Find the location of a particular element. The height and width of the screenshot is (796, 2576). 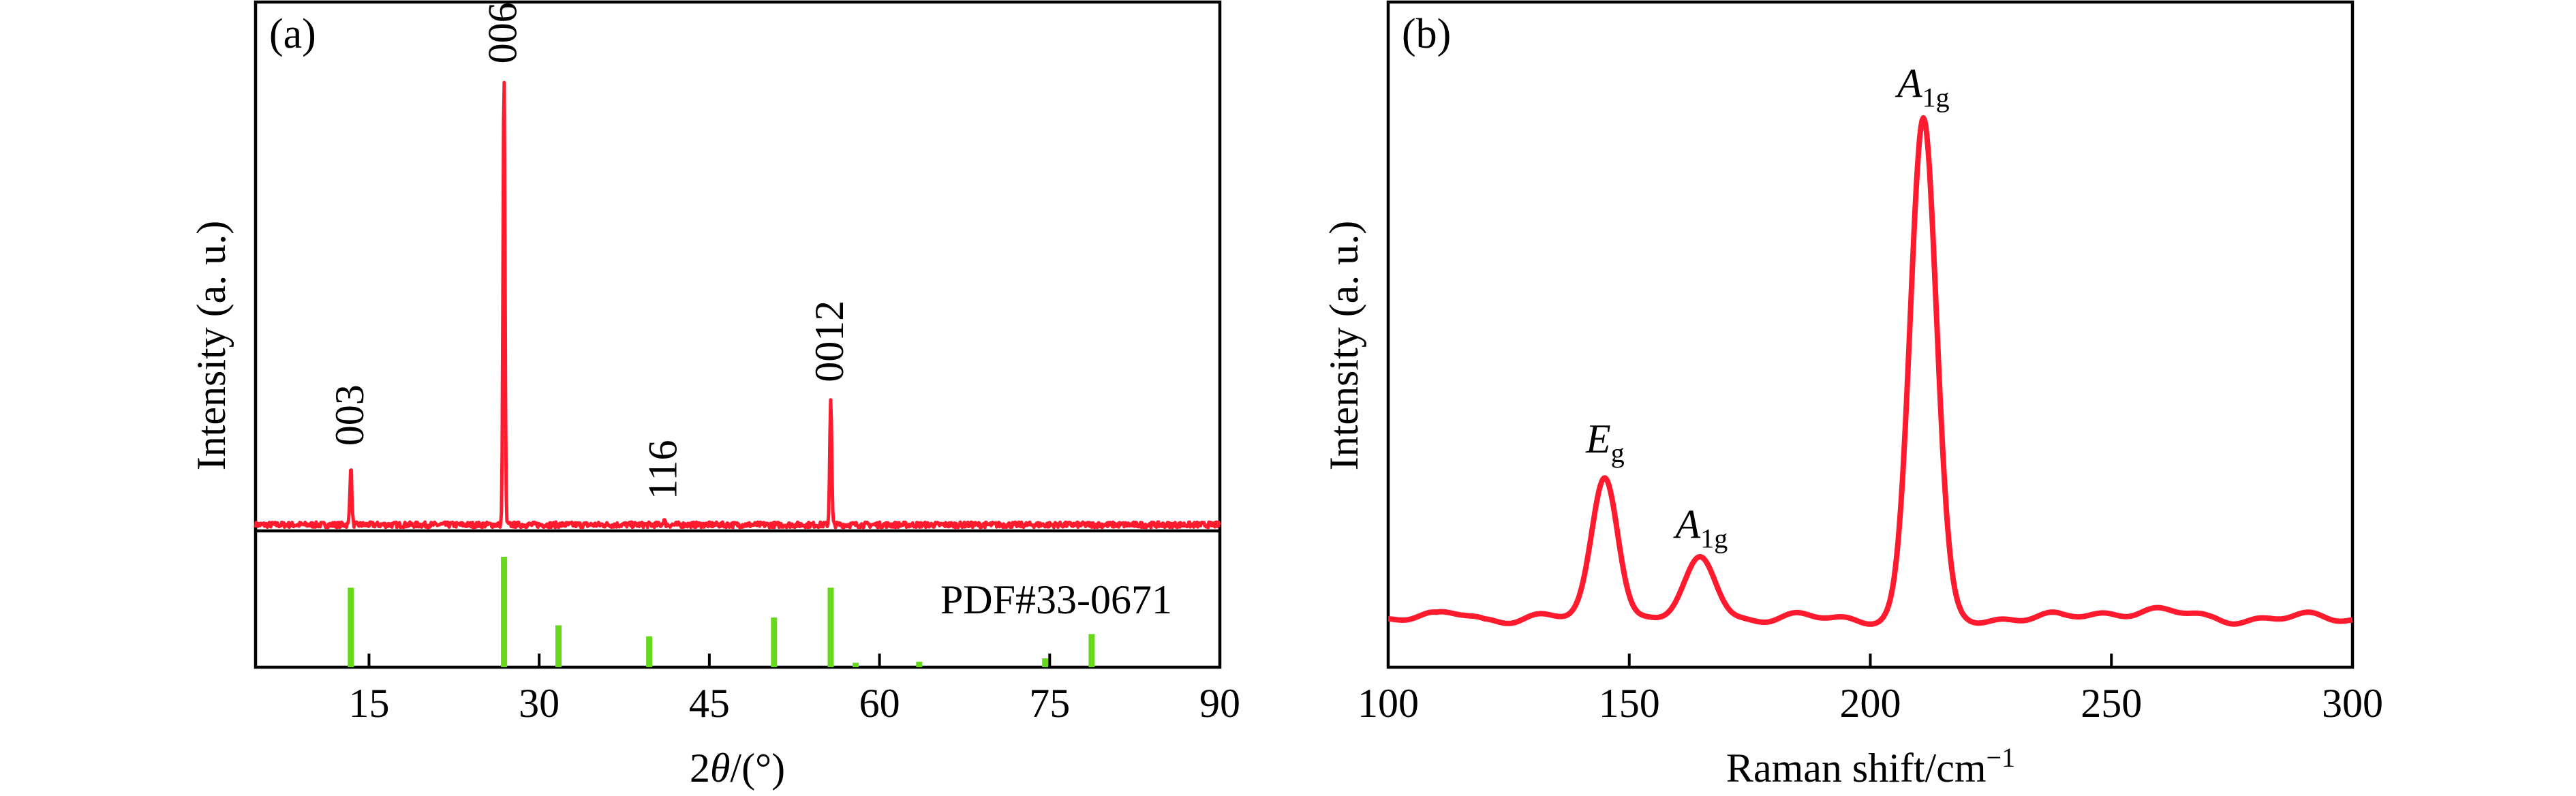

peak-label: 003 is located at coordinates (349, 415).